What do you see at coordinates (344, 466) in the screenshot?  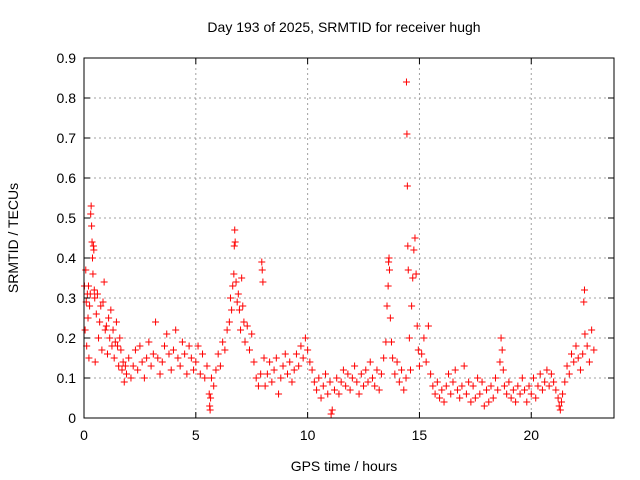 I see `x-axis-title: GPS time / hours` at bounding box center [344, 466].